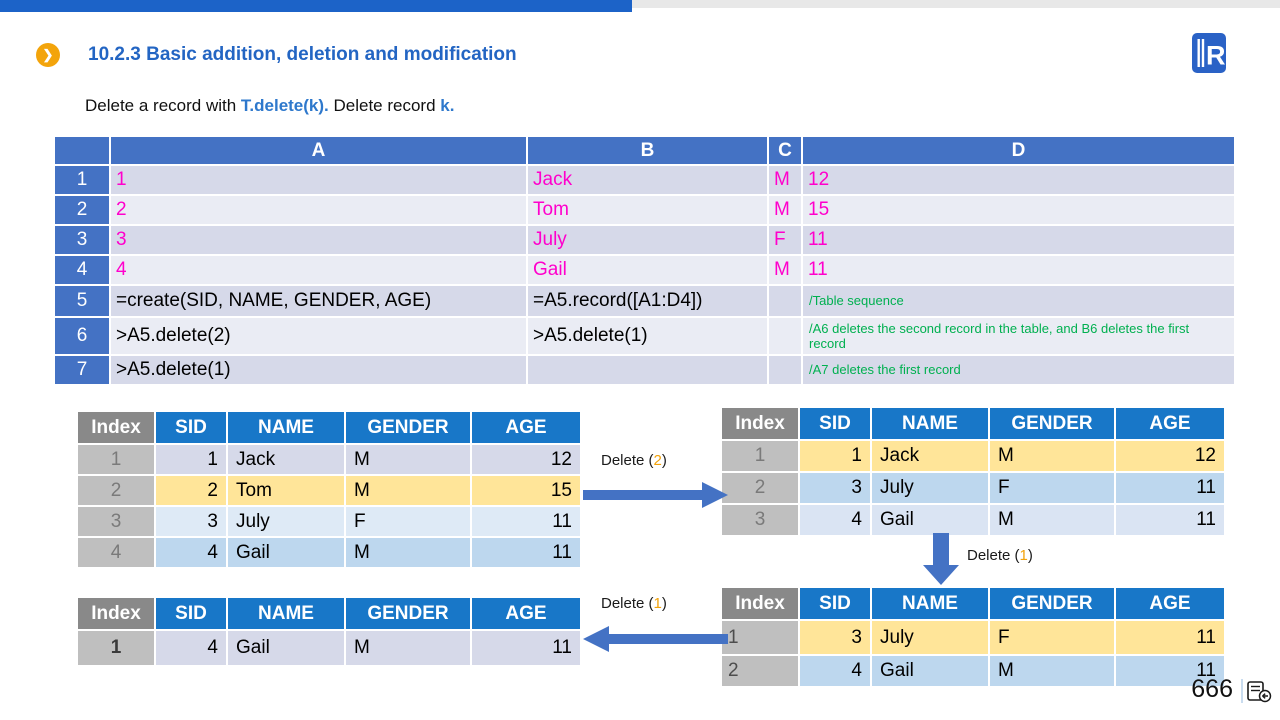 This screenshot has width=1280, height=720. Describe the element at coordinates (1170, 637) in the screenshot. I see `result-cell-highlighted: 11` at that location.